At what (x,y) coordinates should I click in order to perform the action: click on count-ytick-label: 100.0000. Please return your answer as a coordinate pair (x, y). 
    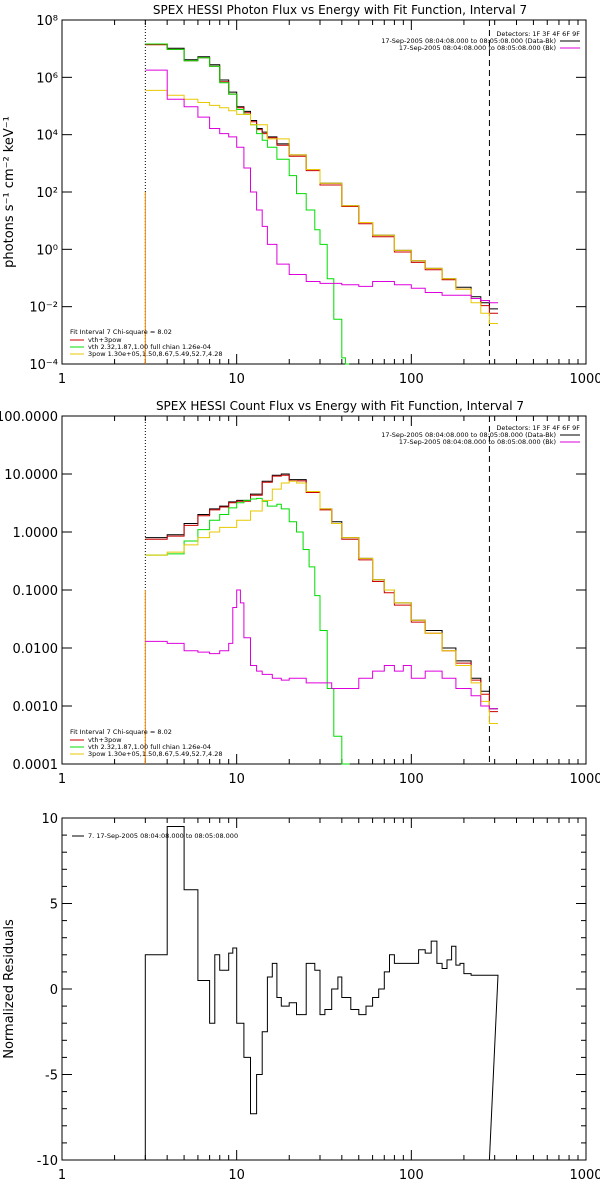
    Looking at the image, I should click on (29, 417).